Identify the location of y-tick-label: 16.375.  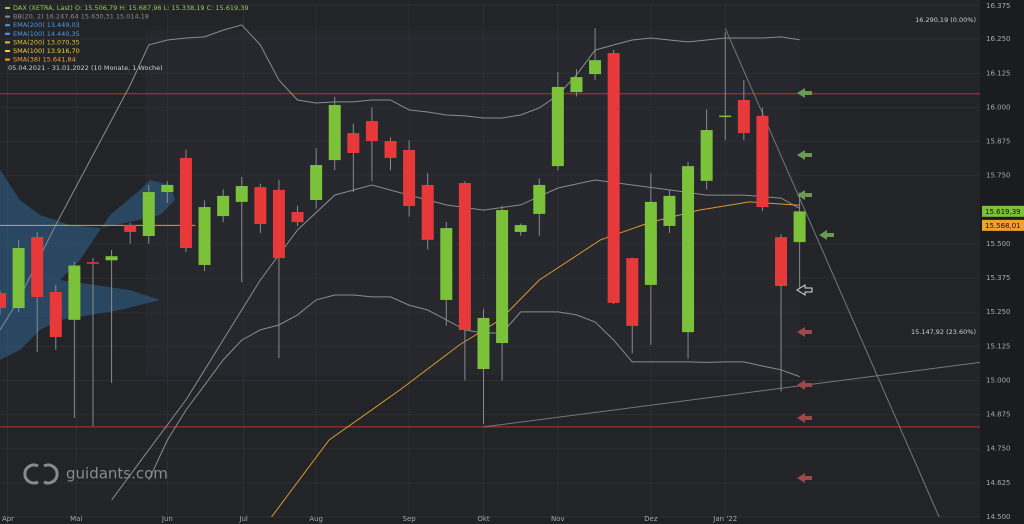
(998, 6).